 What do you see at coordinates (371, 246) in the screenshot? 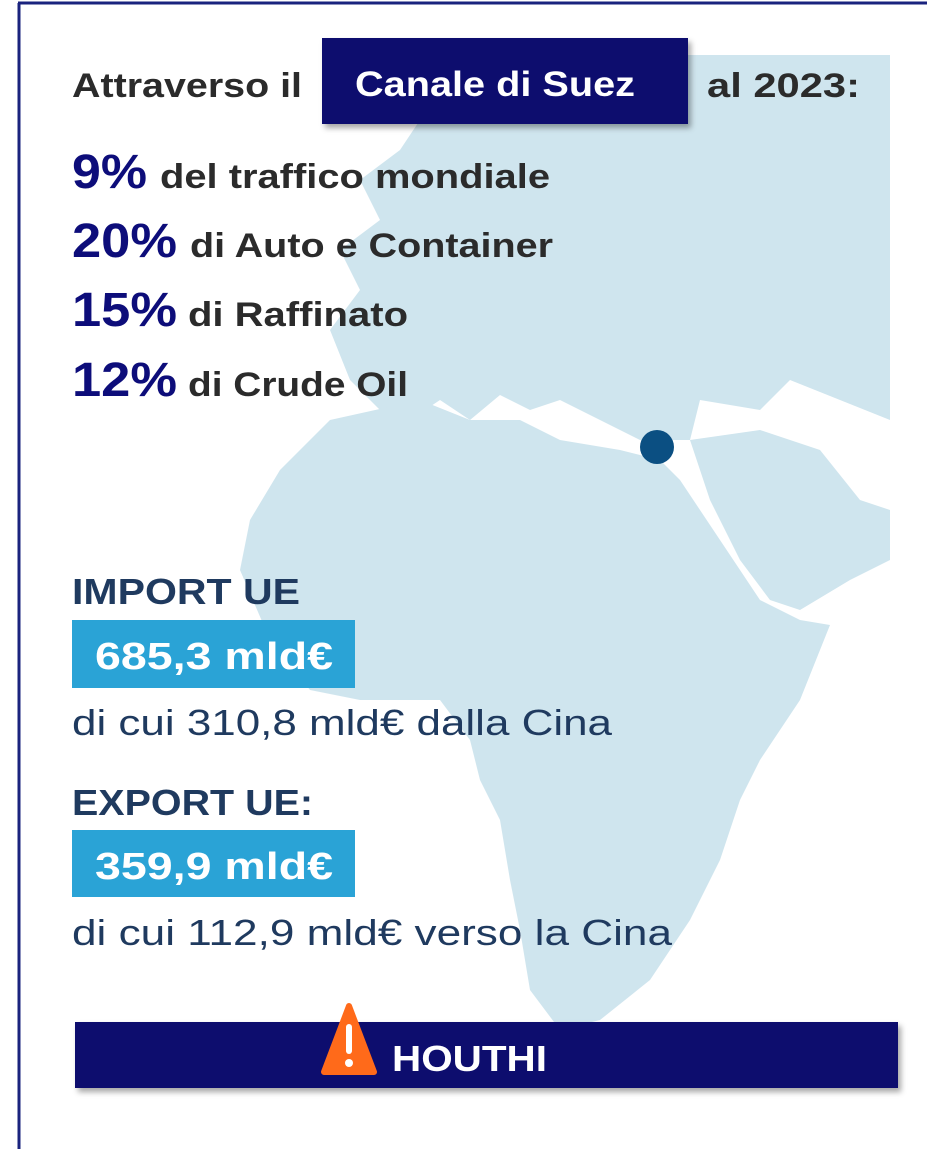
I see `stat-label: di Auto e Container` at bounding box center [371, 246].